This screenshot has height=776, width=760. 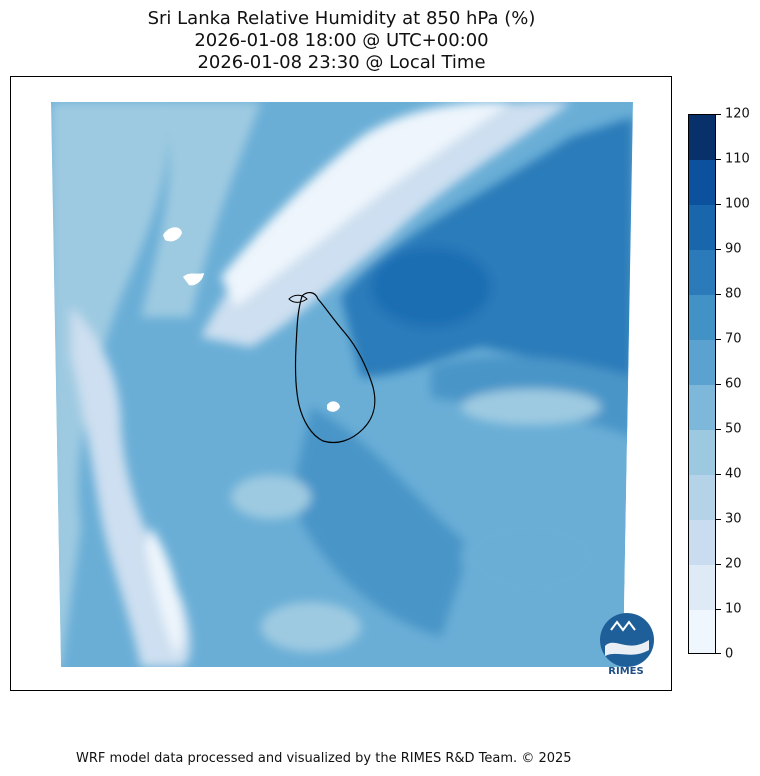 What do you see at coordinates (733, 564) in the screenshot?
I see `colorbar-tick-label: 20` at bounding box center [733, 564].